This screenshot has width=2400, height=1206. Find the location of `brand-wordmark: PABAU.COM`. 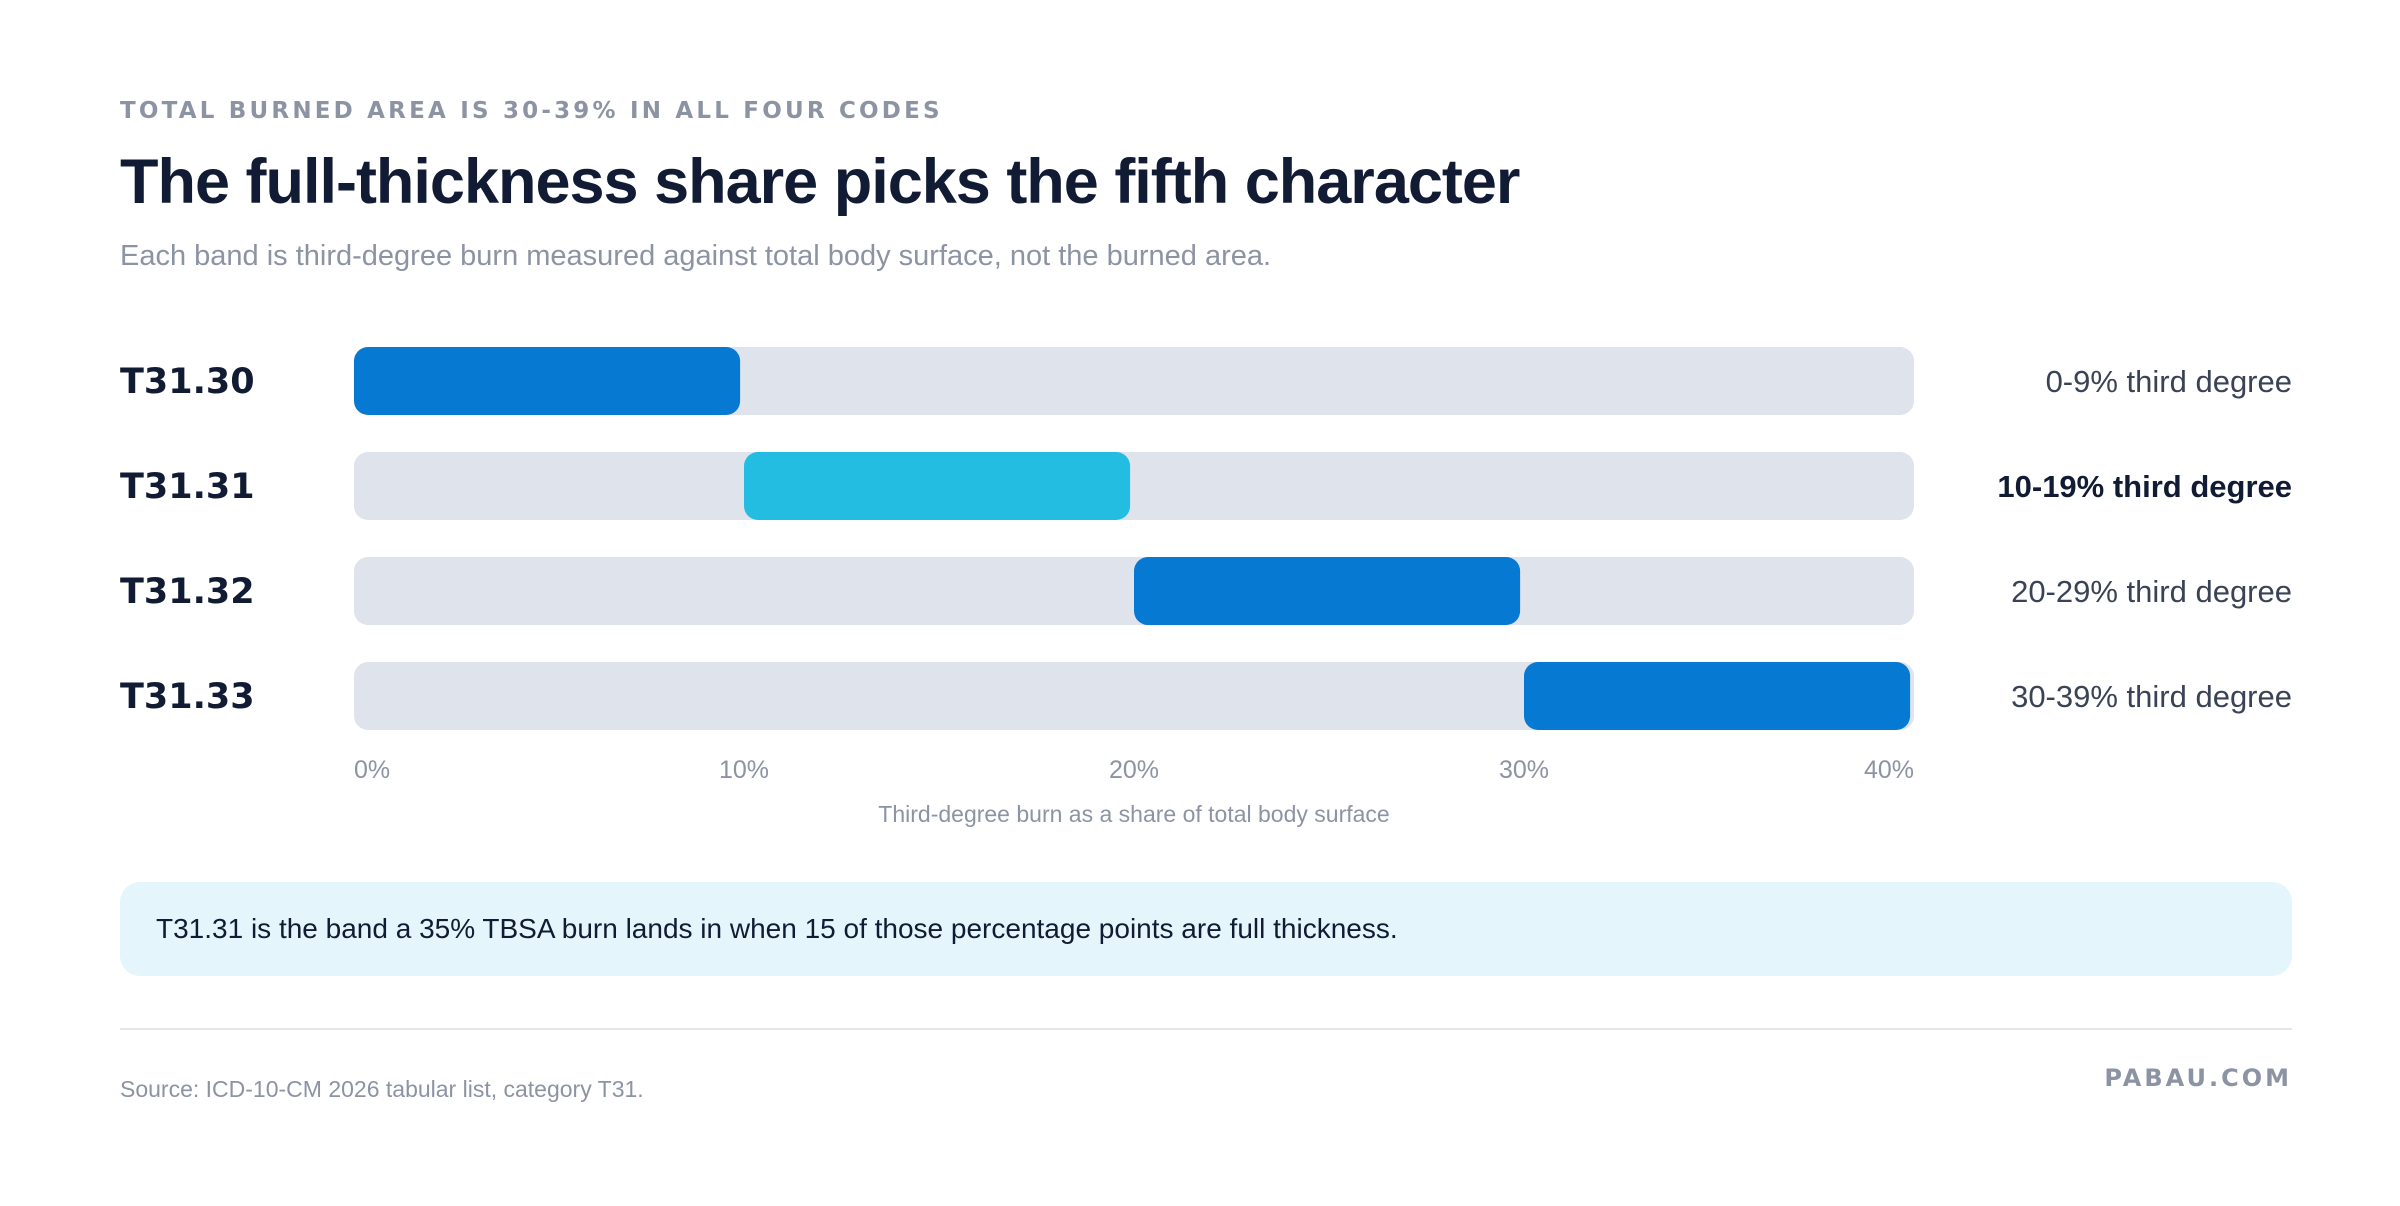

brand-wordmark: PABAU.COM is located at coordinates (2198, 1078).